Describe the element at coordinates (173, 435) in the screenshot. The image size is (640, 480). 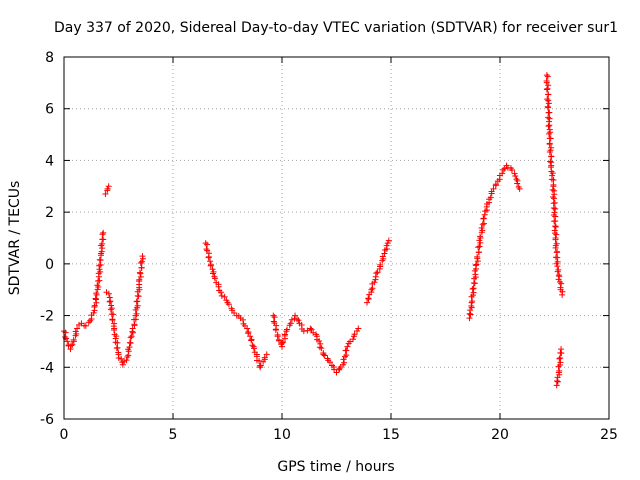
I see `x-tick-label: 5` at that location.